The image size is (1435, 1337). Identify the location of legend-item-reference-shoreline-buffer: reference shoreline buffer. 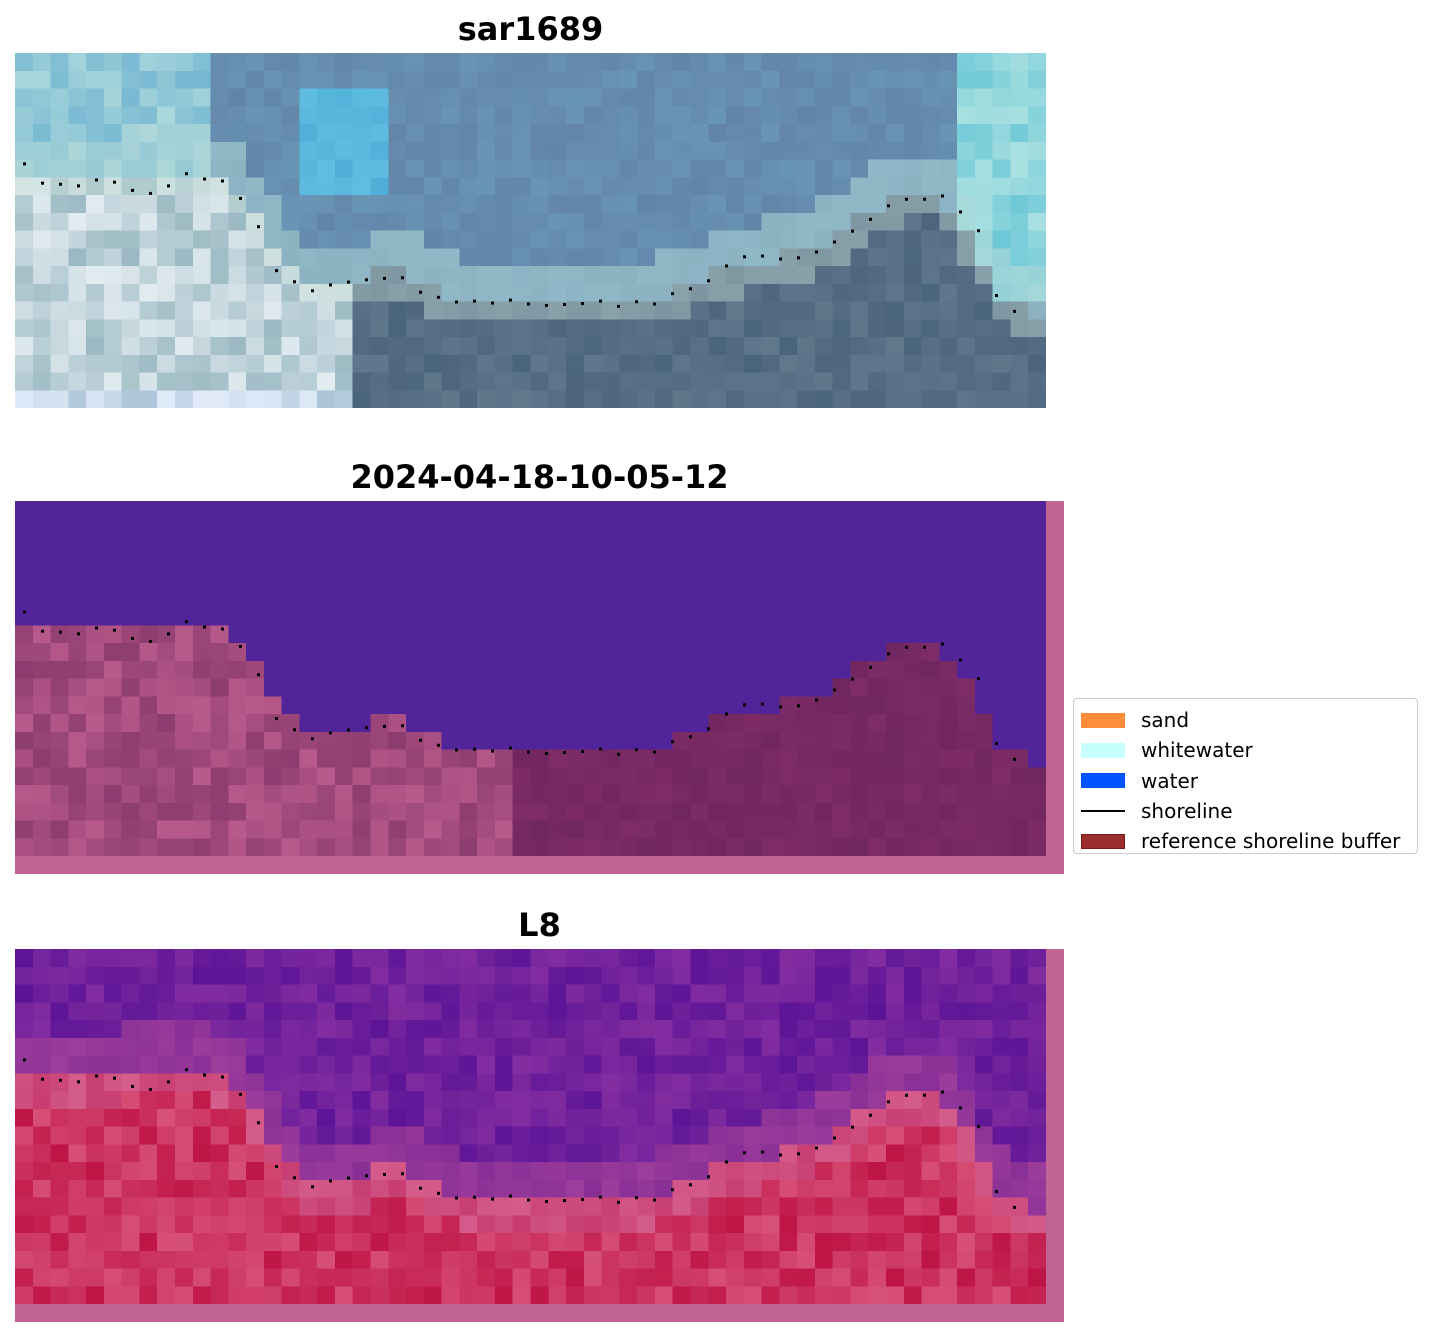
(1245, 841).